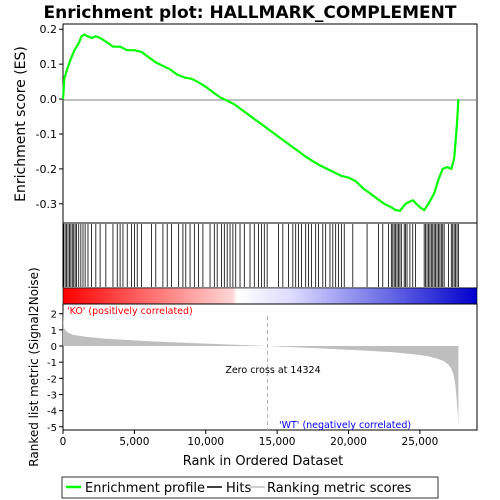  I want to click on legend-hits-label: Hits, so click(238, 488).